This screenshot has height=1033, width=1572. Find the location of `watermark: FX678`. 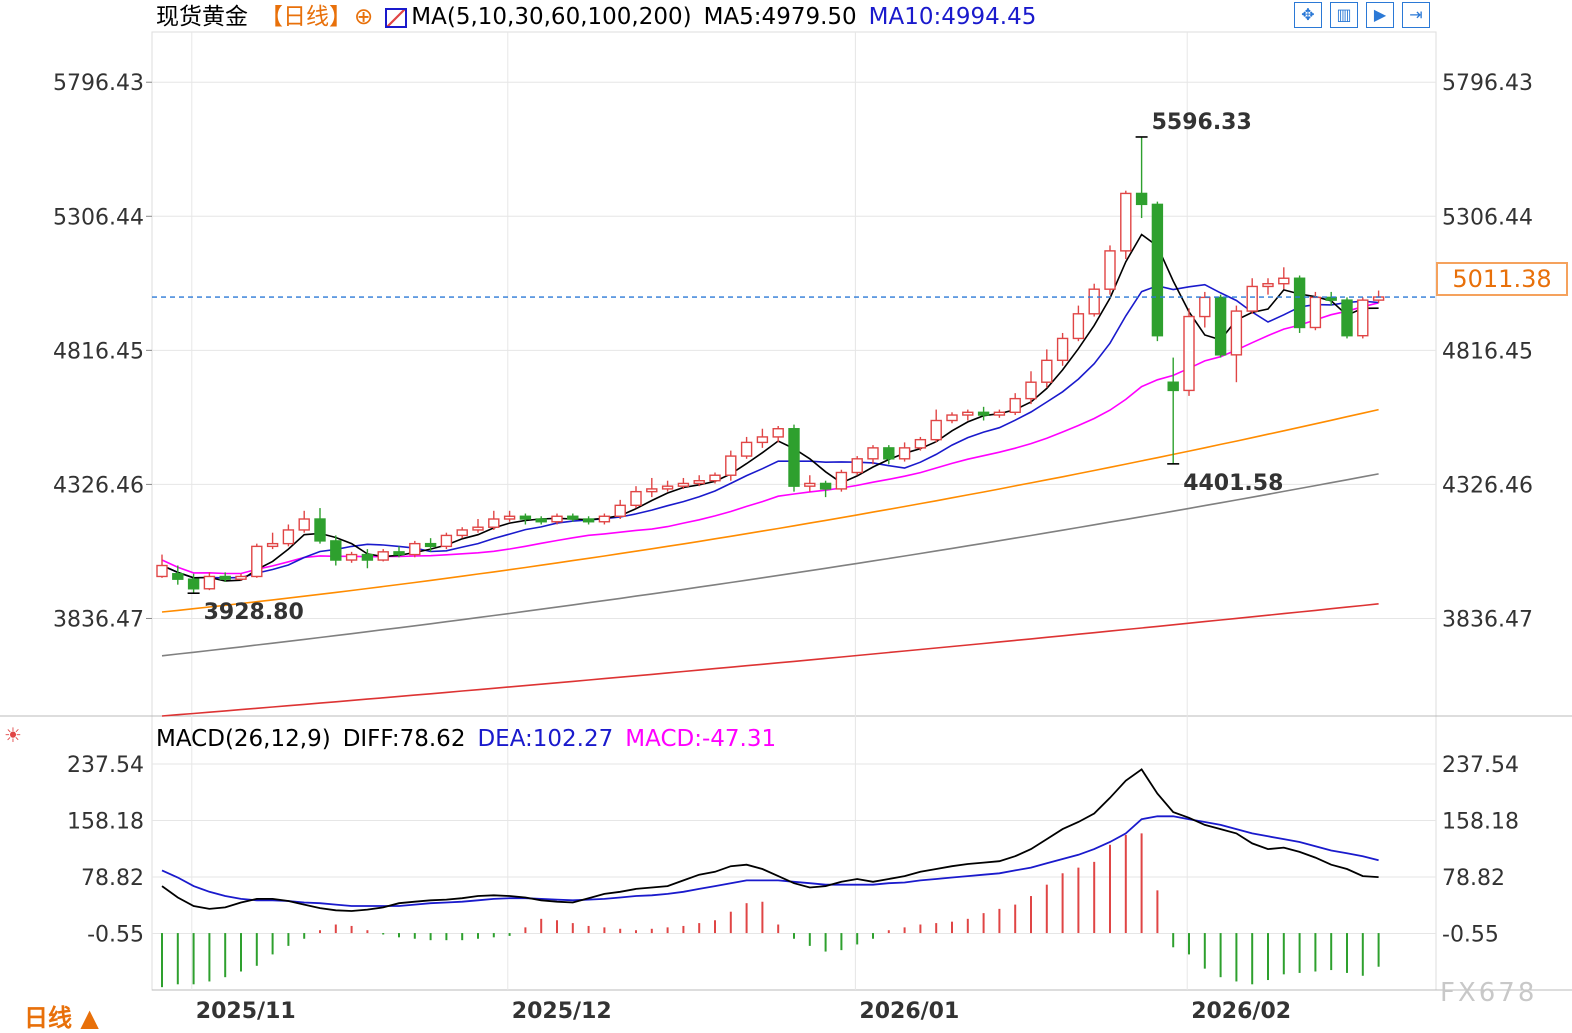

watermark: FX678 is located at coordinates (1489, 993).